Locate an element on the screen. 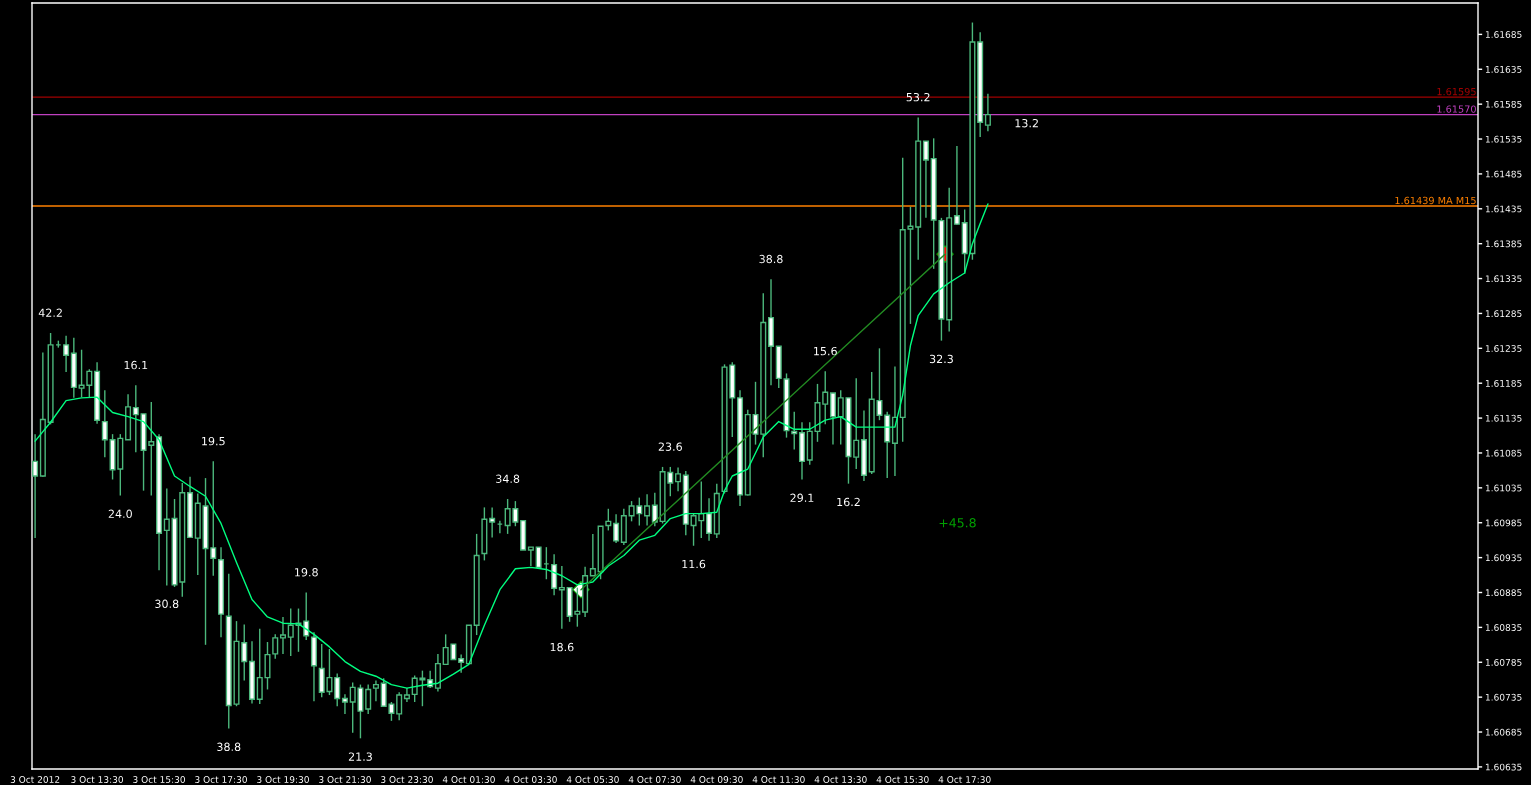 Image resolution: width=1531 pixels, height=785 pixels. annotation: 11.6 is located at coordinates (694, 564).